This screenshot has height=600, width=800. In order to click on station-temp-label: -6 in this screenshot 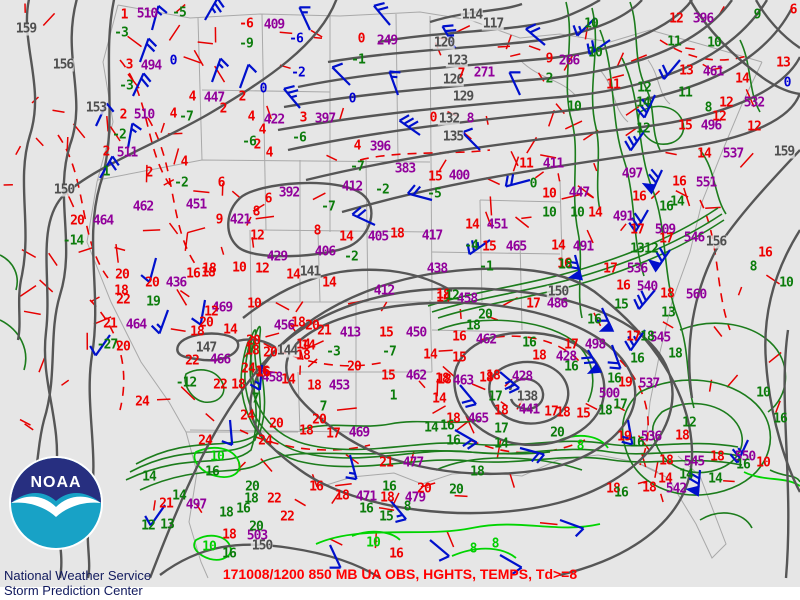, I will do `click(246, 24)`.